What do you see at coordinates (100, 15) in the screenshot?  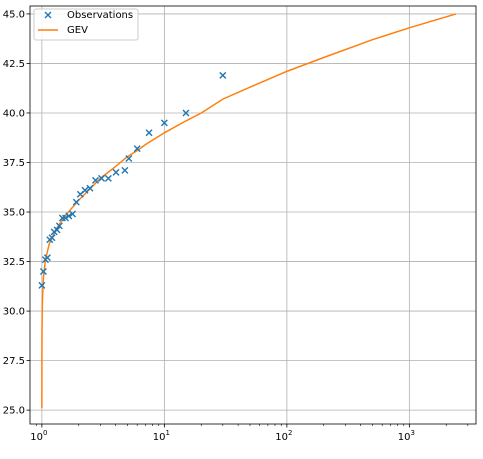 I see `legend-label-observations: Observations` at bounding box center [100, 15].